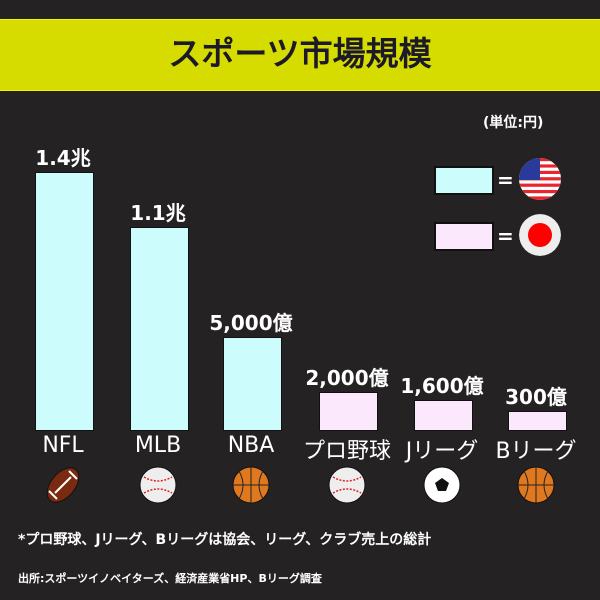 This screenshot has width=600, height=600. I want to click on category-label: プロ野球, so click(346, 451).